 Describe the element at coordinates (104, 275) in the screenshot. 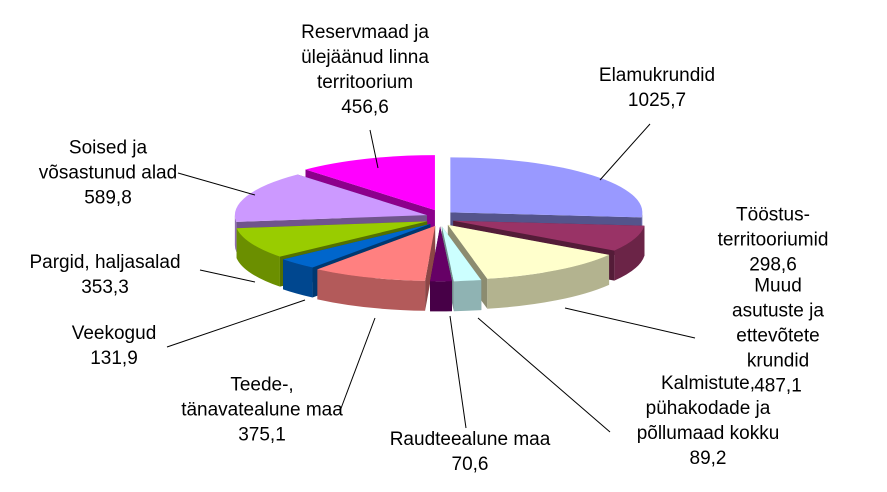

I see `slice-label: Pargid, haljasalad 353,3` at that location.